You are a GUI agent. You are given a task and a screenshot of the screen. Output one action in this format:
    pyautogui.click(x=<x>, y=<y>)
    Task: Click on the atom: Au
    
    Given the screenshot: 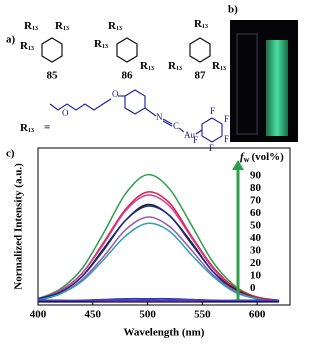 What is the action you would take?
    pyautogui.click(x=189, y=135)
    